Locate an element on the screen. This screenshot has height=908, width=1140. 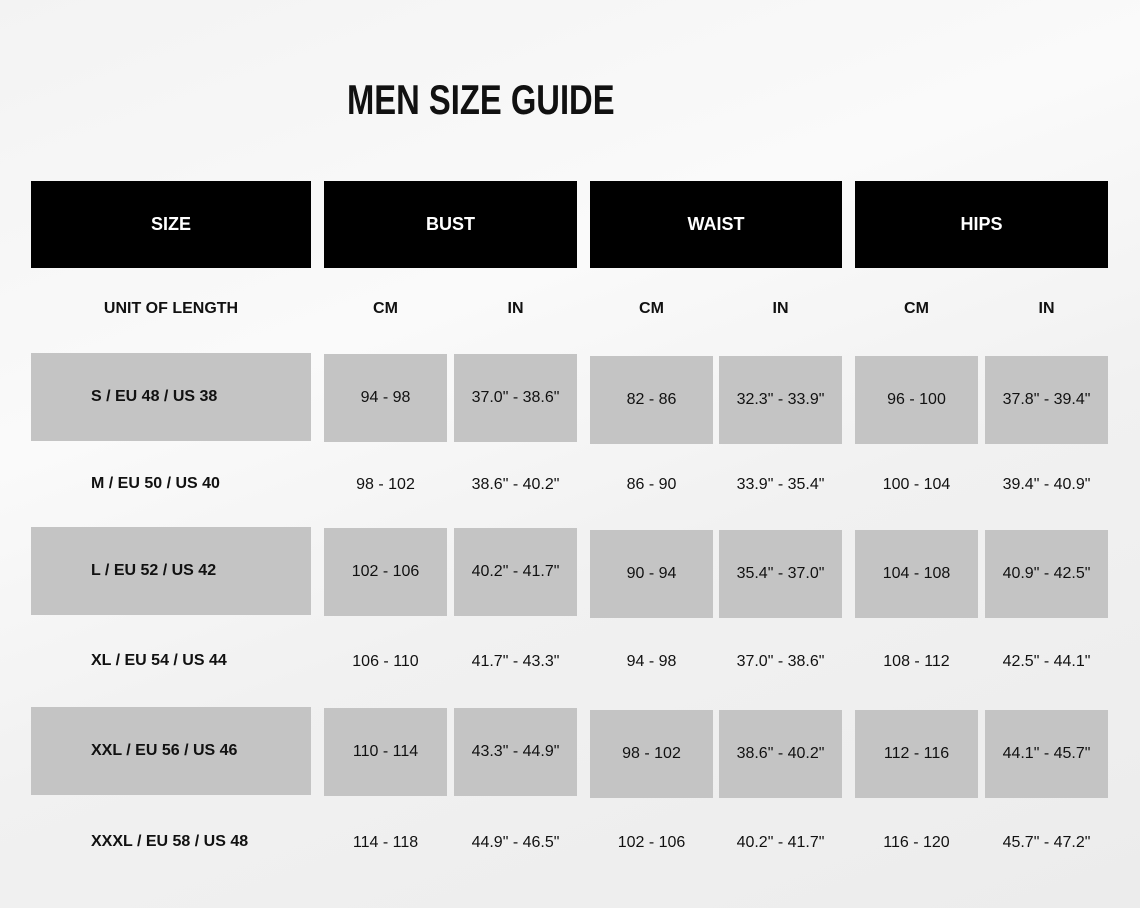
size-label: XXL / EU 56 / US 46 is located at coordinates (171, 751).